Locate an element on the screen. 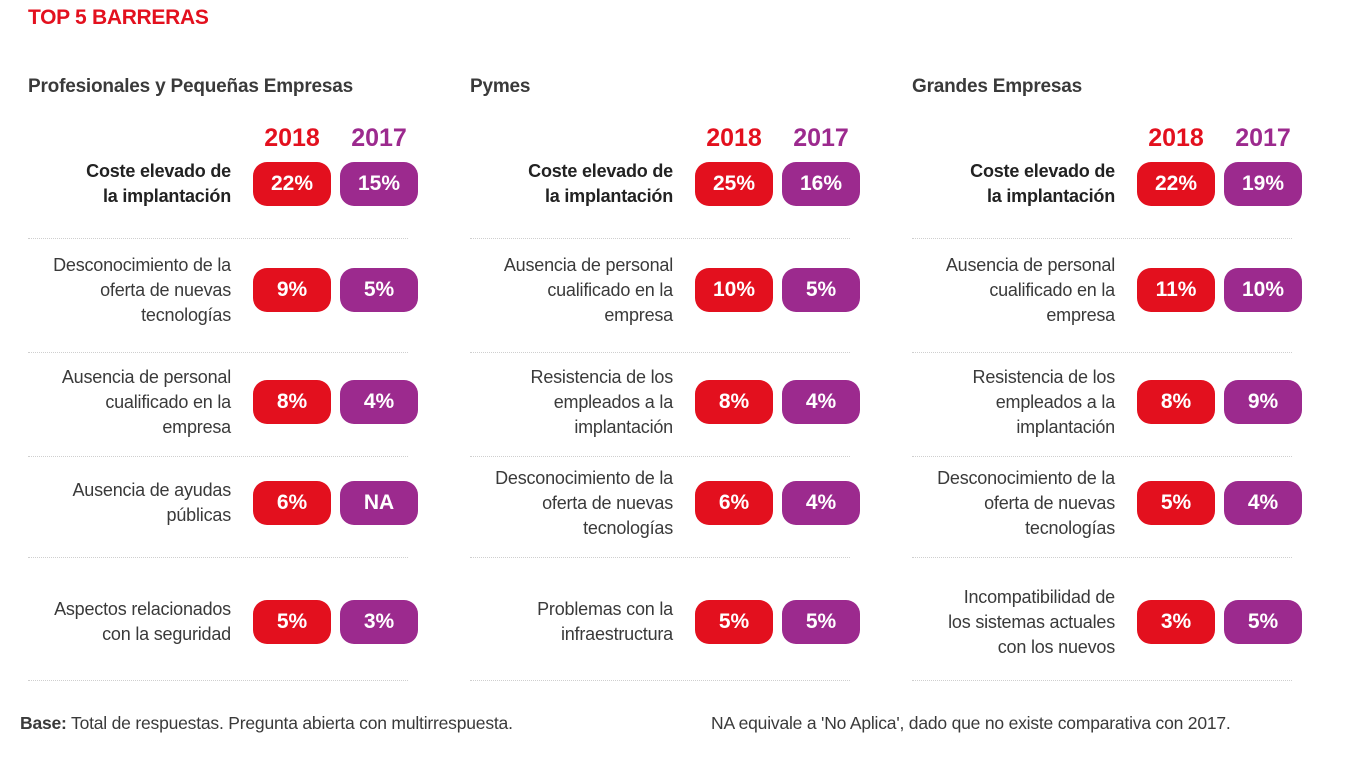 The width and height of the screenshot is (1362, 758). value-2018-pill: 9% is located at coordinates (292, 290).